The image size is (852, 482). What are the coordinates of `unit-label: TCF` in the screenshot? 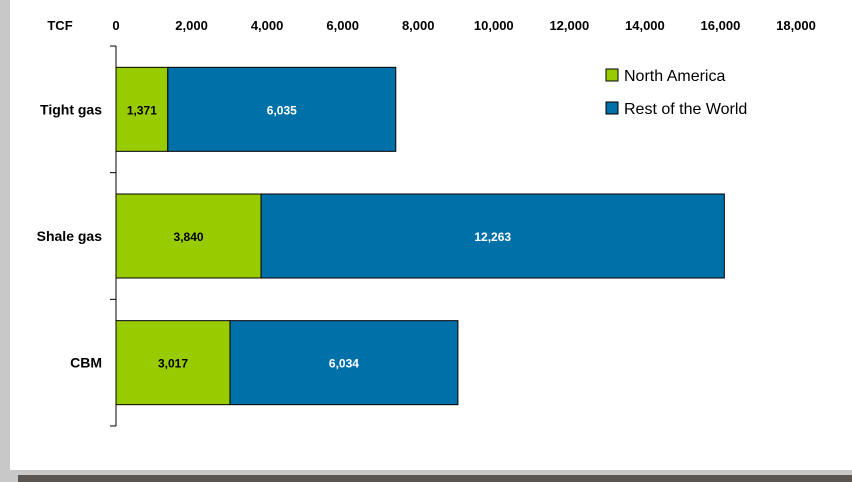 It's located at (59, 25).